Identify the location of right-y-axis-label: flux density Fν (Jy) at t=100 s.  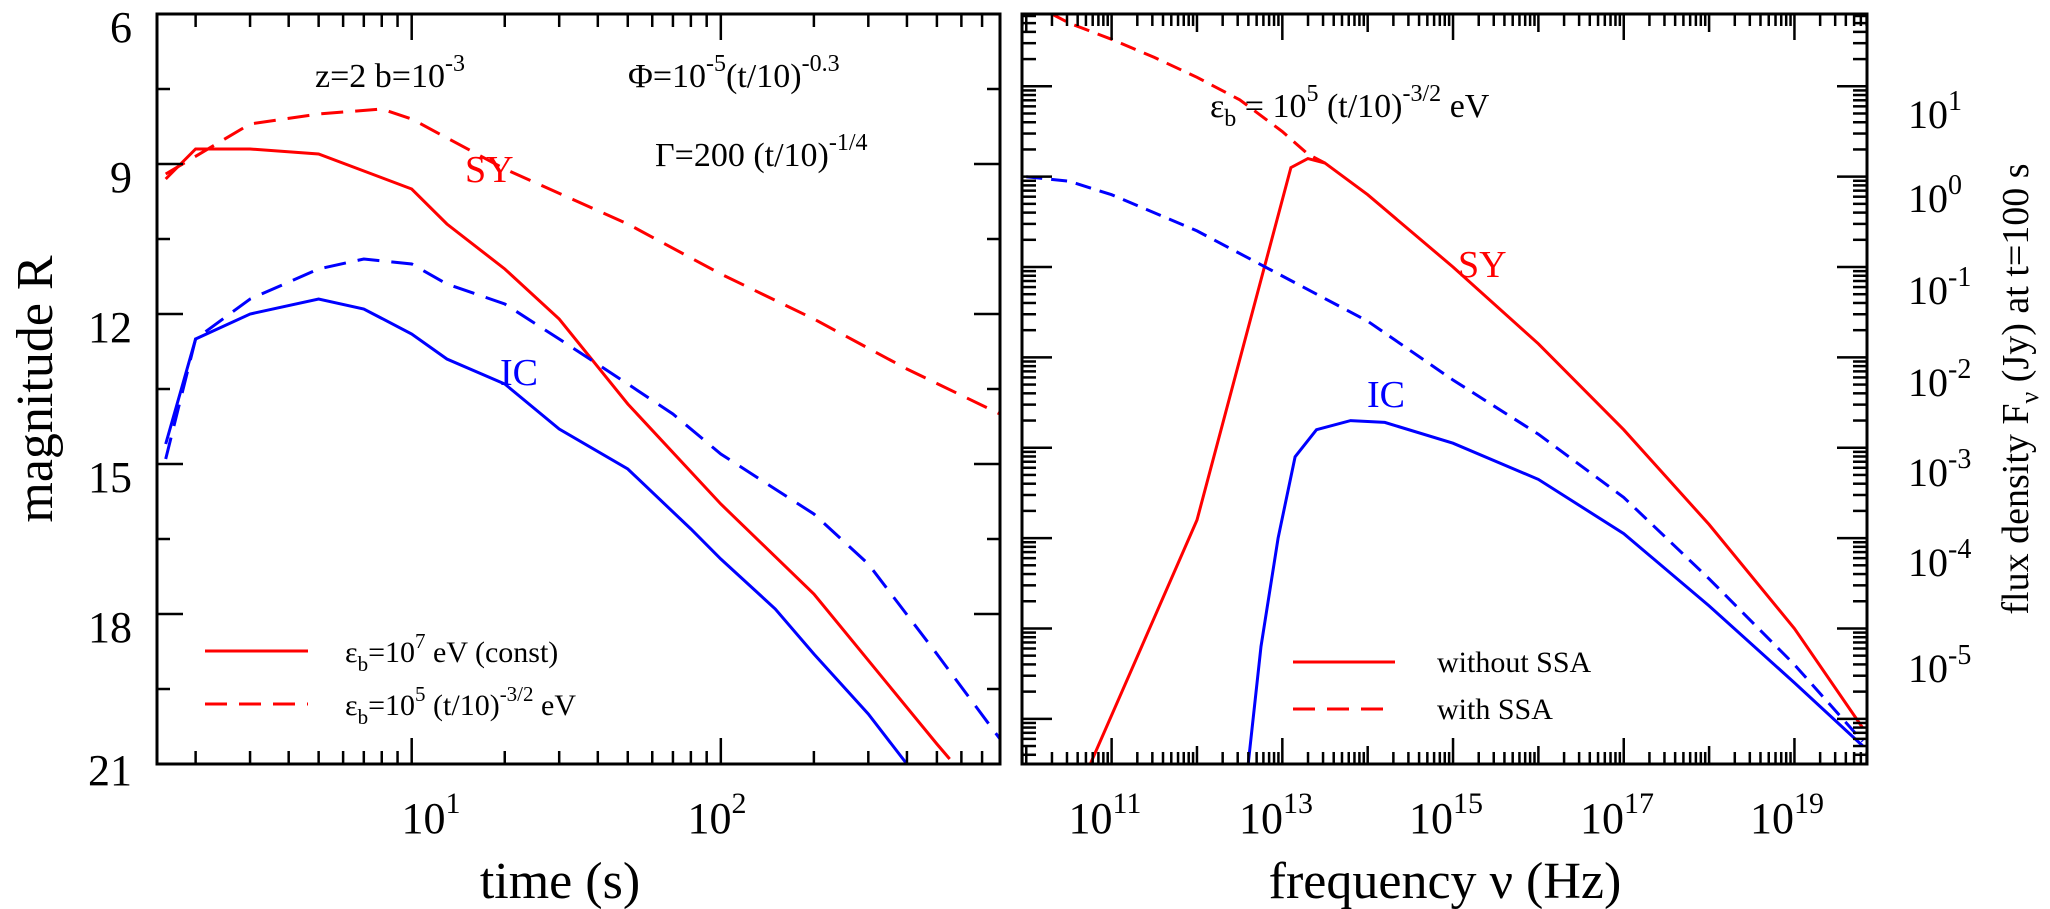
(2019, 388).